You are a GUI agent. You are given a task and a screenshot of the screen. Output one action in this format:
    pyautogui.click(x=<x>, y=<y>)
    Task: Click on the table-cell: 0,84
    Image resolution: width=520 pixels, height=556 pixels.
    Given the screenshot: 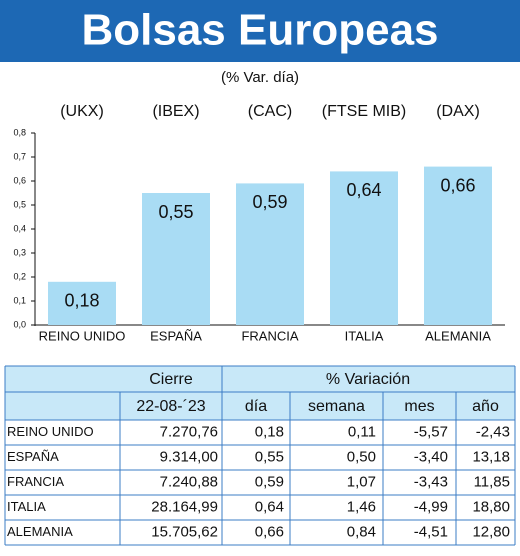 What is the action you would take?
    pyautogui.click(x=361, y=531)
    